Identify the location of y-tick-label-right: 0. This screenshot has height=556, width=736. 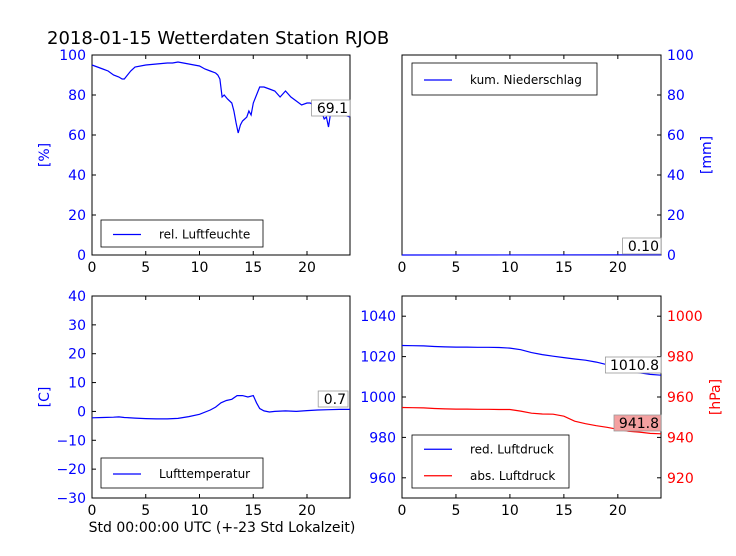
(671, 256).